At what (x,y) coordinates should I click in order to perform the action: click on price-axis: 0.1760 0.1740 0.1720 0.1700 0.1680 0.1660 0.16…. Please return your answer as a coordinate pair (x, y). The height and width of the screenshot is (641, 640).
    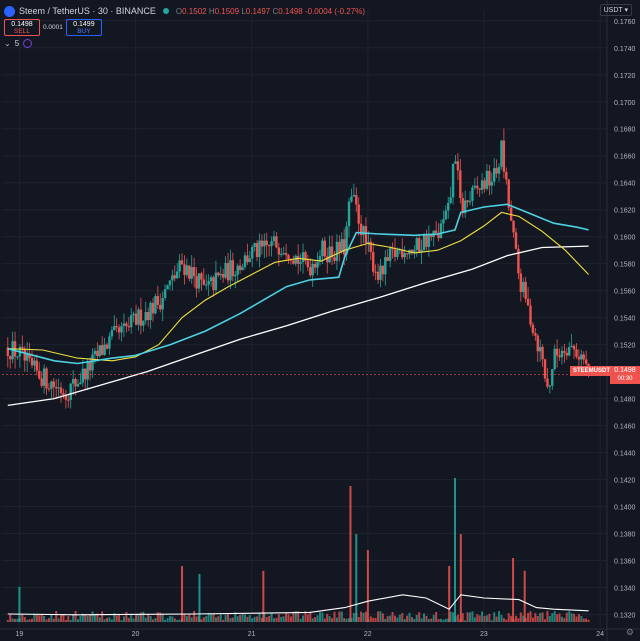
    Looking at the image, I should click on (625, 319).